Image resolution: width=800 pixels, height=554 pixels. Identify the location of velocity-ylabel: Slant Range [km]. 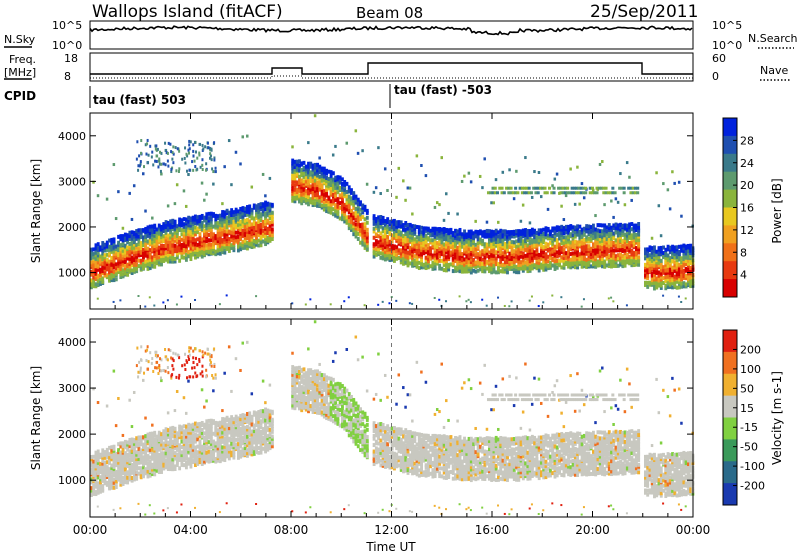
(36, 418).